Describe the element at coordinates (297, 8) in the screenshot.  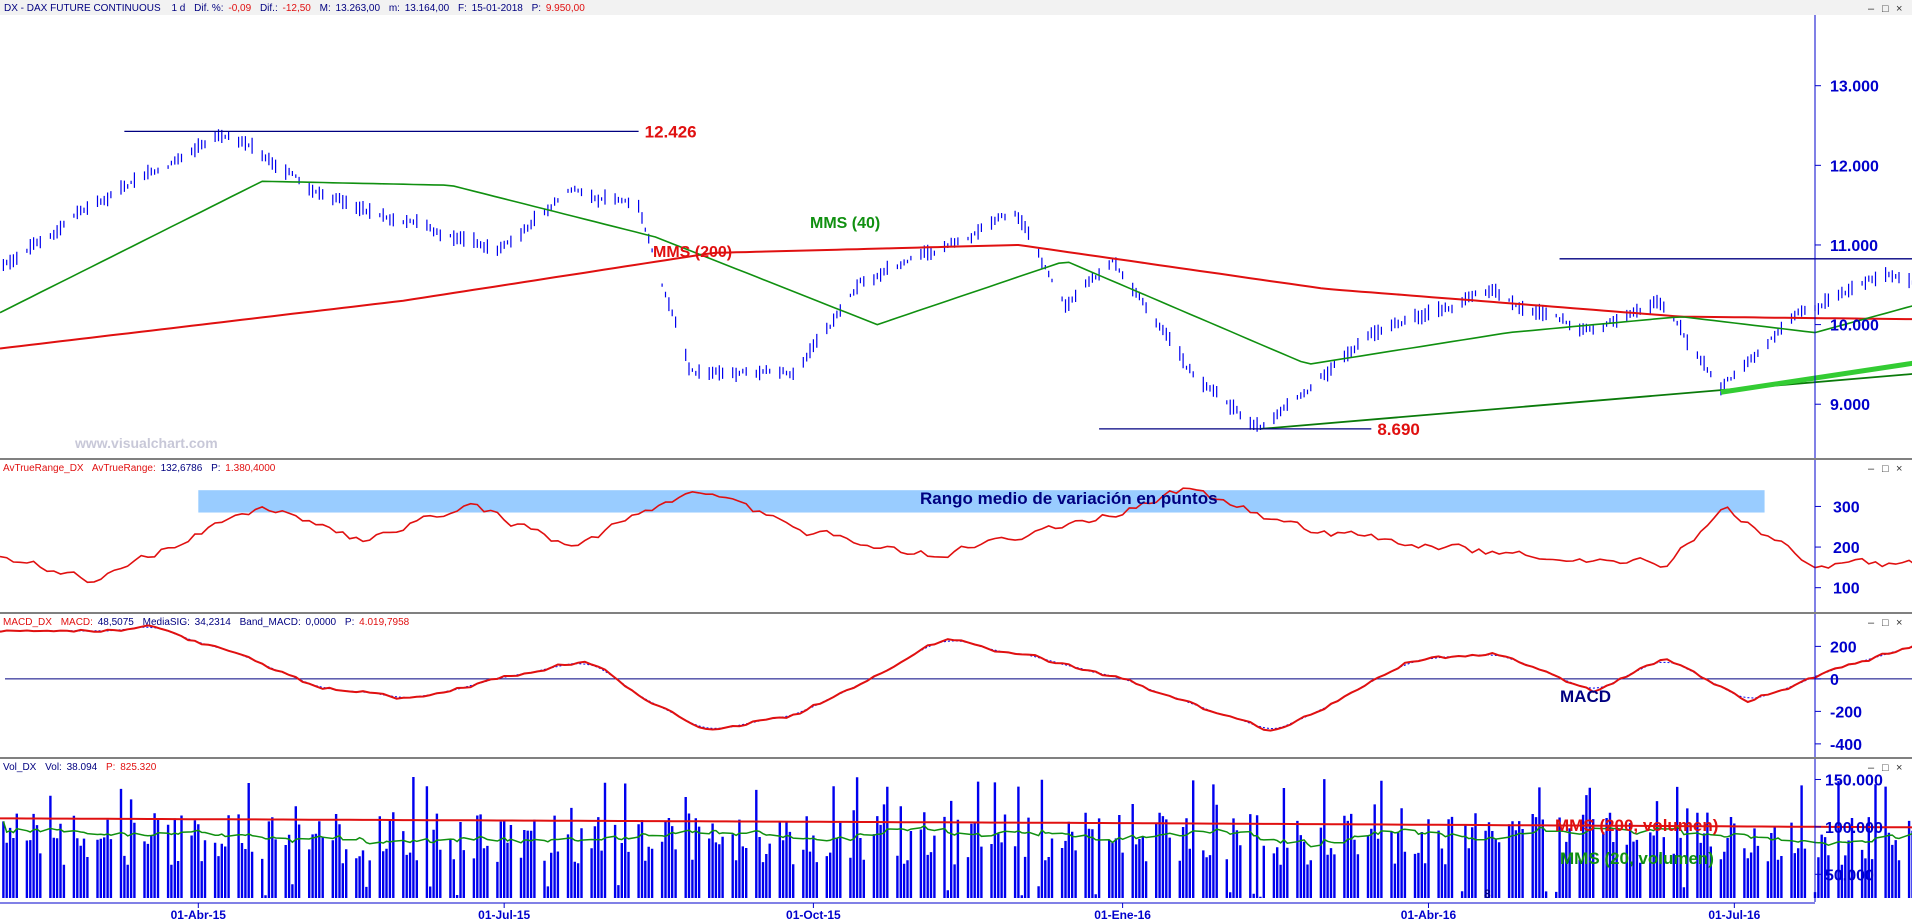
I see `price-header-dif-value: -12,50` at that location.